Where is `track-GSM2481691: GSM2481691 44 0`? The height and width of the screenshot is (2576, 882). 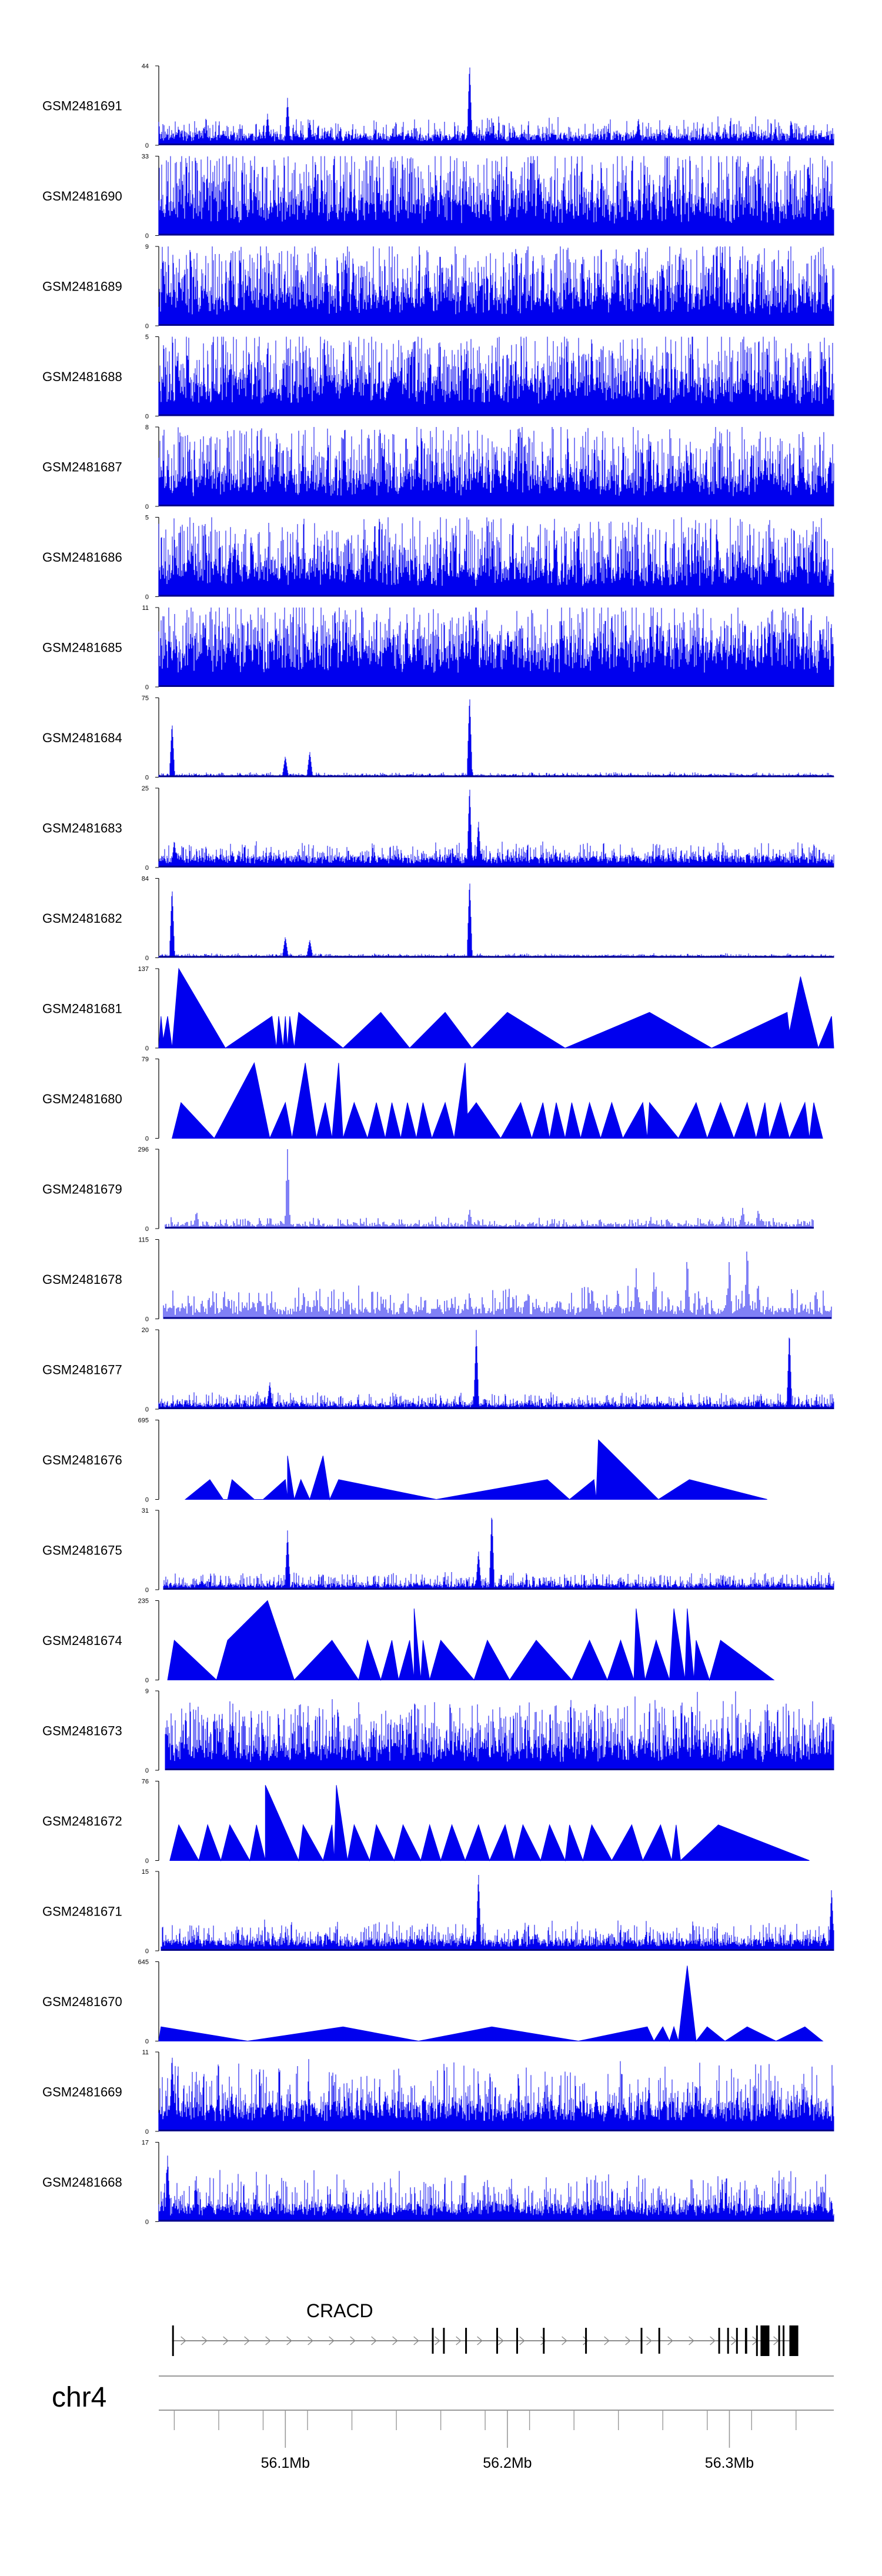 track-GSM2481691: GSM2481691 44 0 is located at coordinates (438, 106).